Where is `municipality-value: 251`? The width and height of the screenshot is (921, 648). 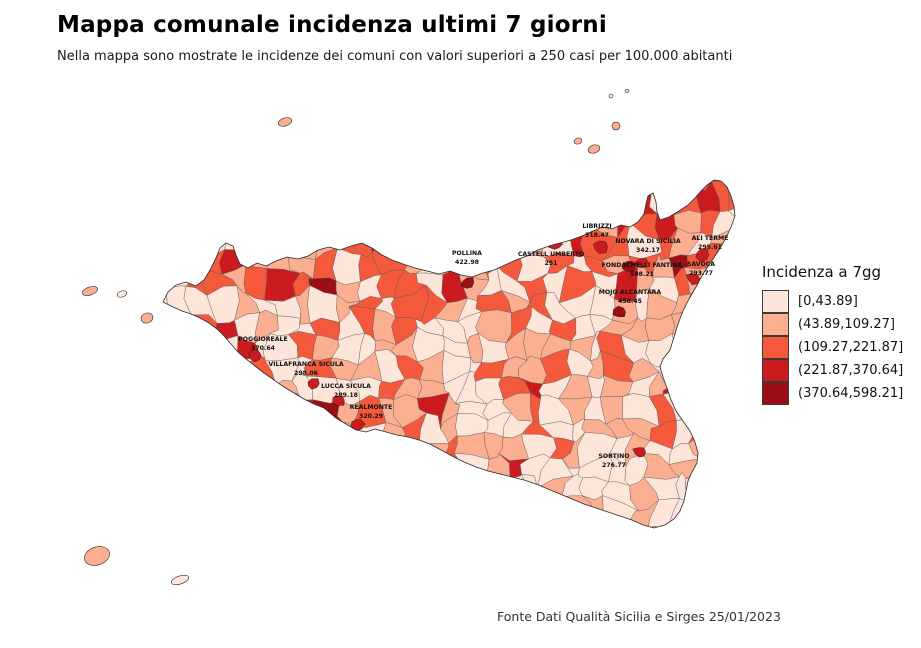 municipality-value: 251 is located at coordinates (551, 263).